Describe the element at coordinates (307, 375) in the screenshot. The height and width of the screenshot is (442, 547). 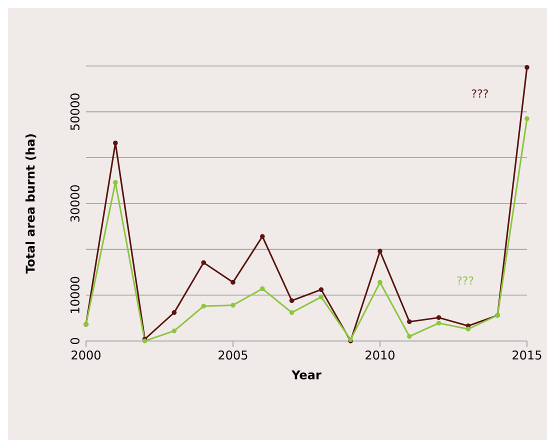
I see `x-axis-title: Year` at that location.